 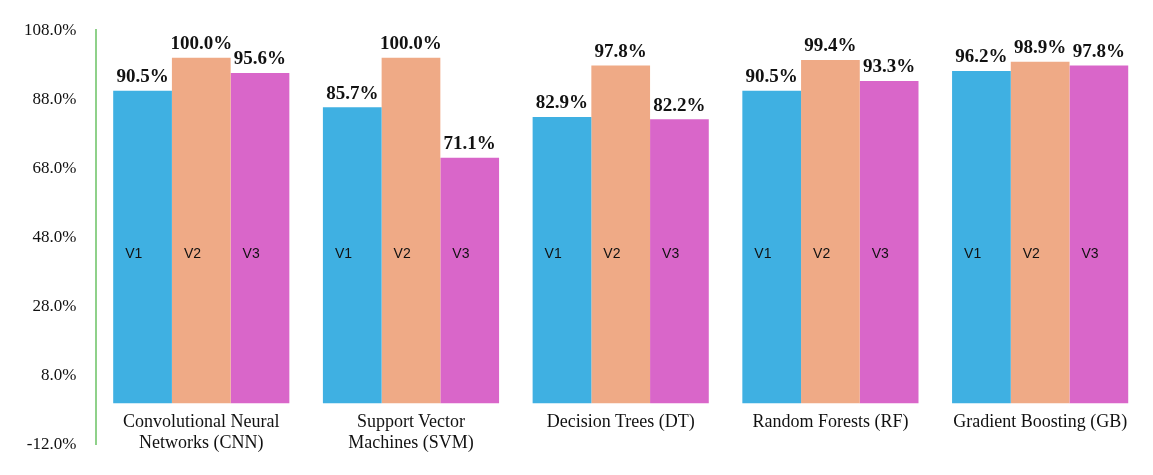 What do you see at coordinates (1040, 421) in the screenshot?
I see `x-tick-label: Gradient Boosting (GB)` at bounding box center [1040, 421].